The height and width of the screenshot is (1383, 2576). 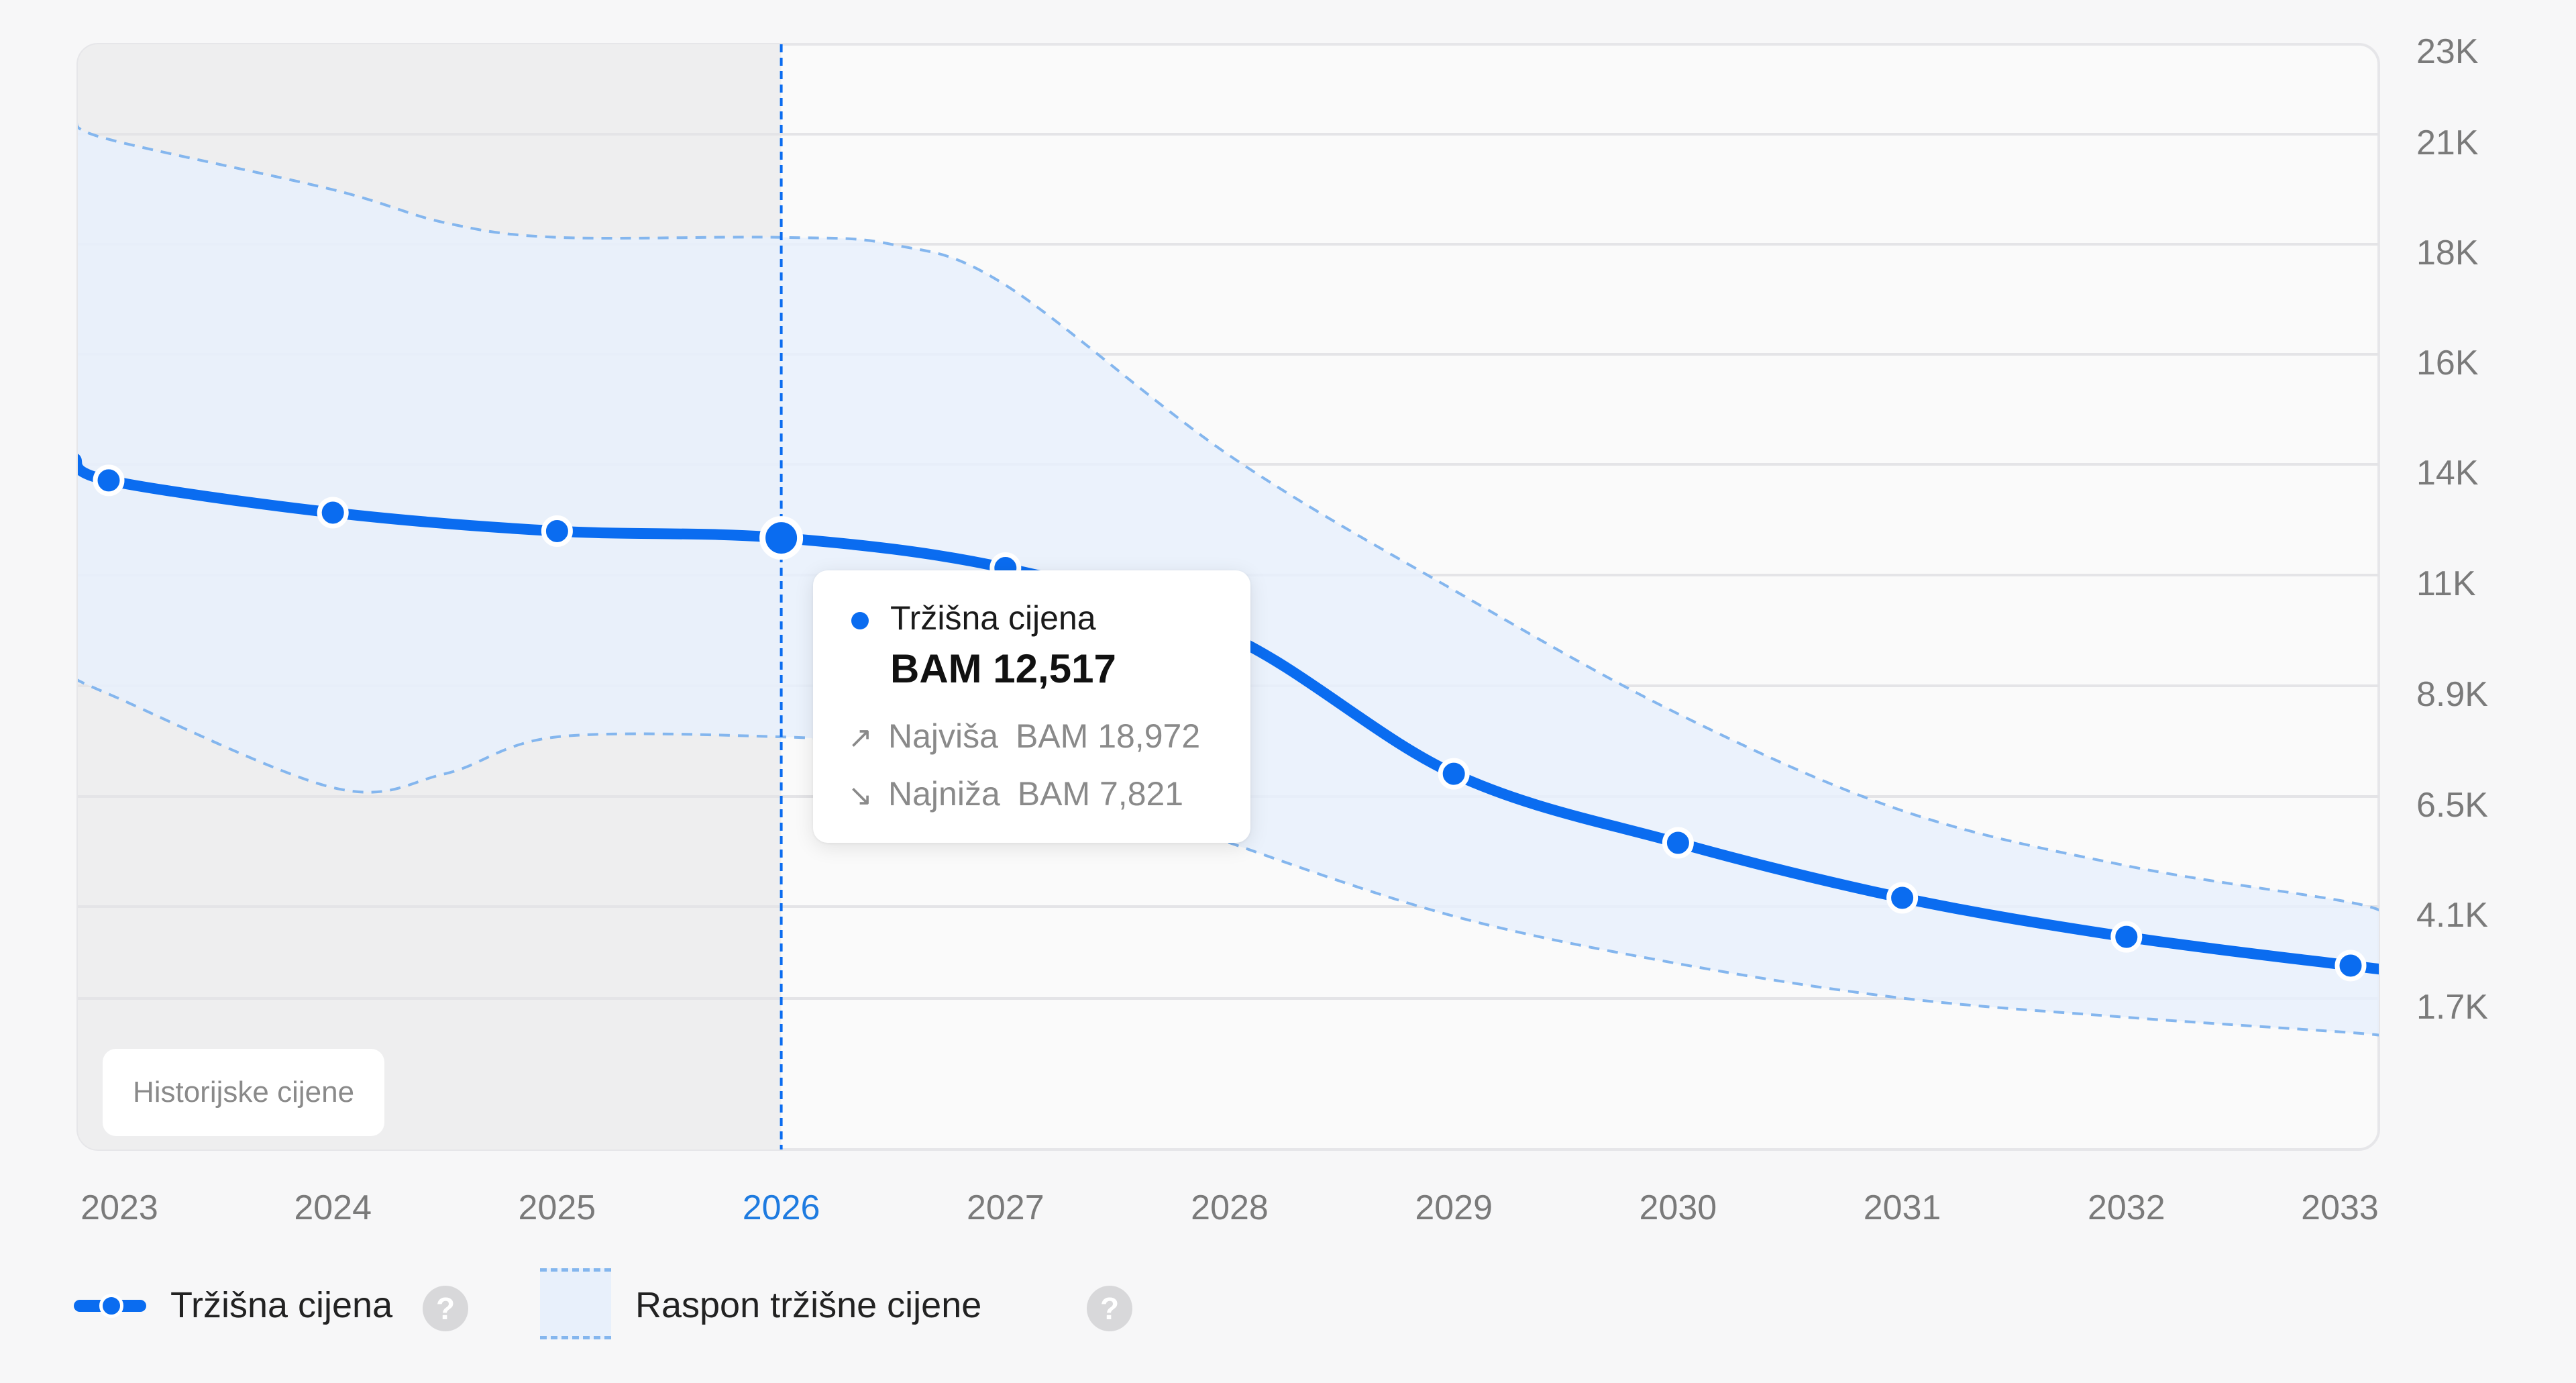 What do you see at coordinates (993, 618) in the screenshot?
I see `tooltip-series-label: Tržišna cijena` at bounding box center [993, 618].